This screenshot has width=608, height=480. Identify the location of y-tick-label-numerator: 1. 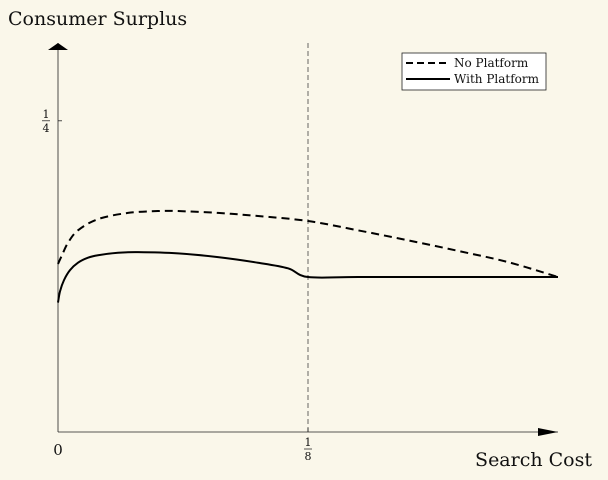
(46, 114).